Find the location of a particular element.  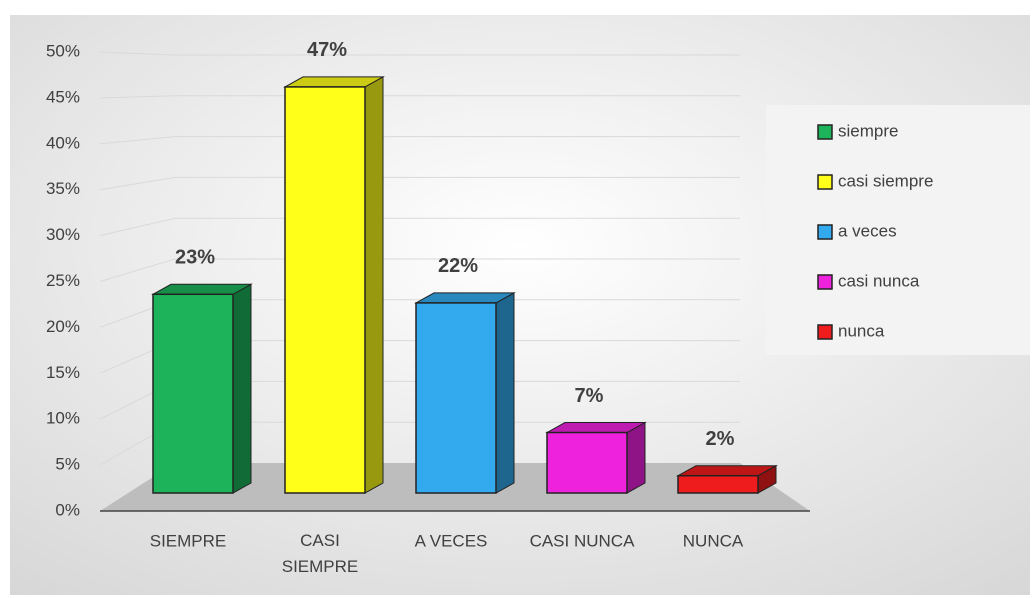

y-tick-label: 25% is located at coordinates (63, 280).